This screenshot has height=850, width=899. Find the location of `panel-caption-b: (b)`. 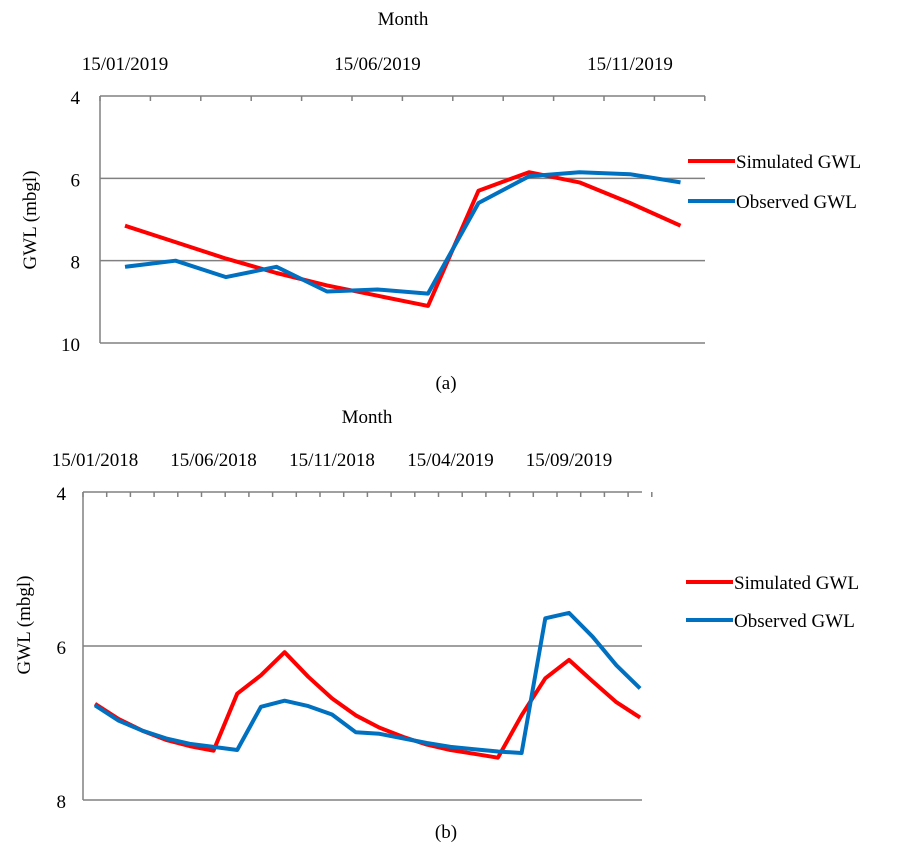

panel-caption-b: (b) is located at coordinates (446, 832).